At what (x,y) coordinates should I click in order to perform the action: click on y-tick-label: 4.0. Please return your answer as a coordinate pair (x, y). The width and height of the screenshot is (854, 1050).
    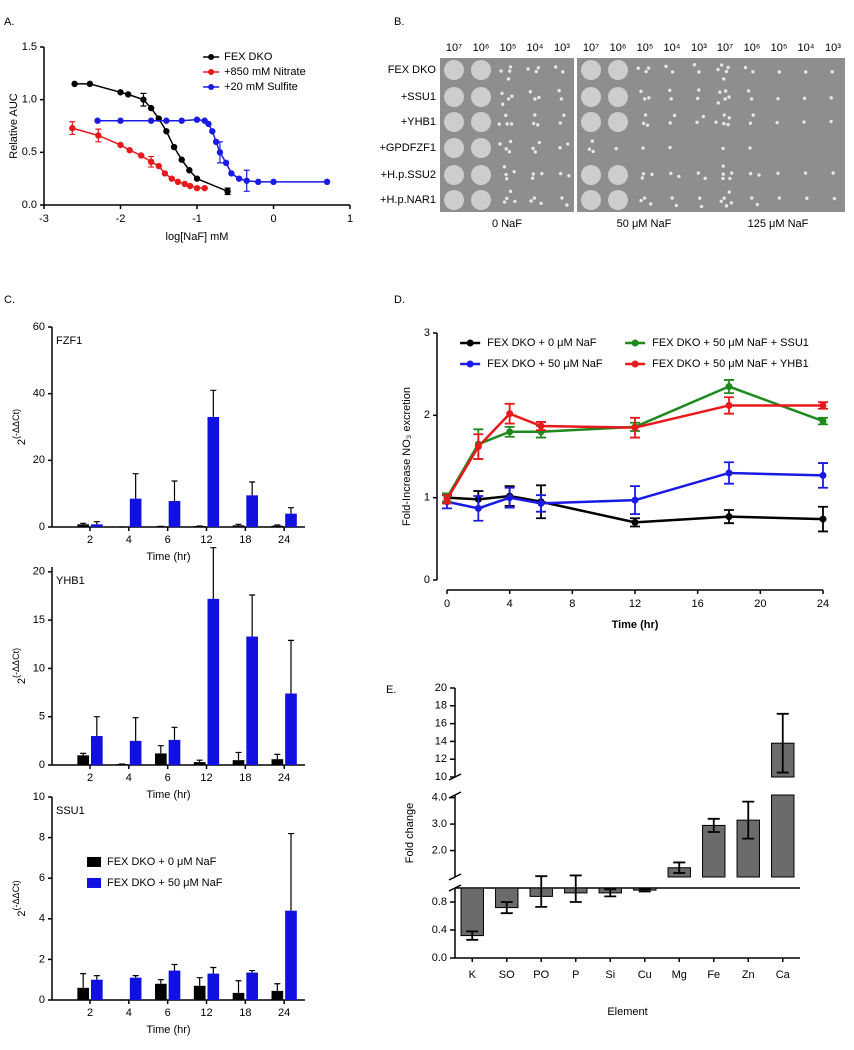
    Looking at the image, I should click on (439, 798).